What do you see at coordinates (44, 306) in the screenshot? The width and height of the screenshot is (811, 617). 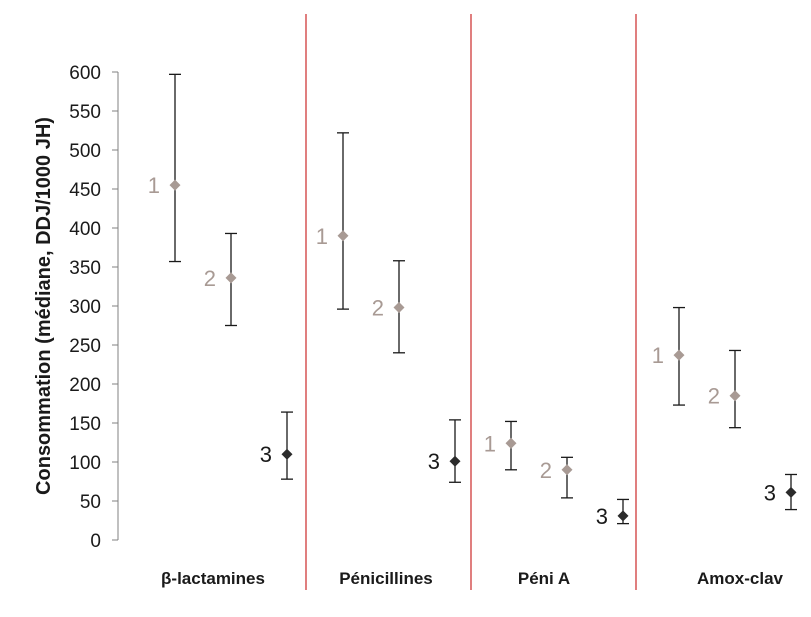 I see `y-axis-label: Consommation (médiane, DDJ/1000 JH)` at bounding box center [44, 306].